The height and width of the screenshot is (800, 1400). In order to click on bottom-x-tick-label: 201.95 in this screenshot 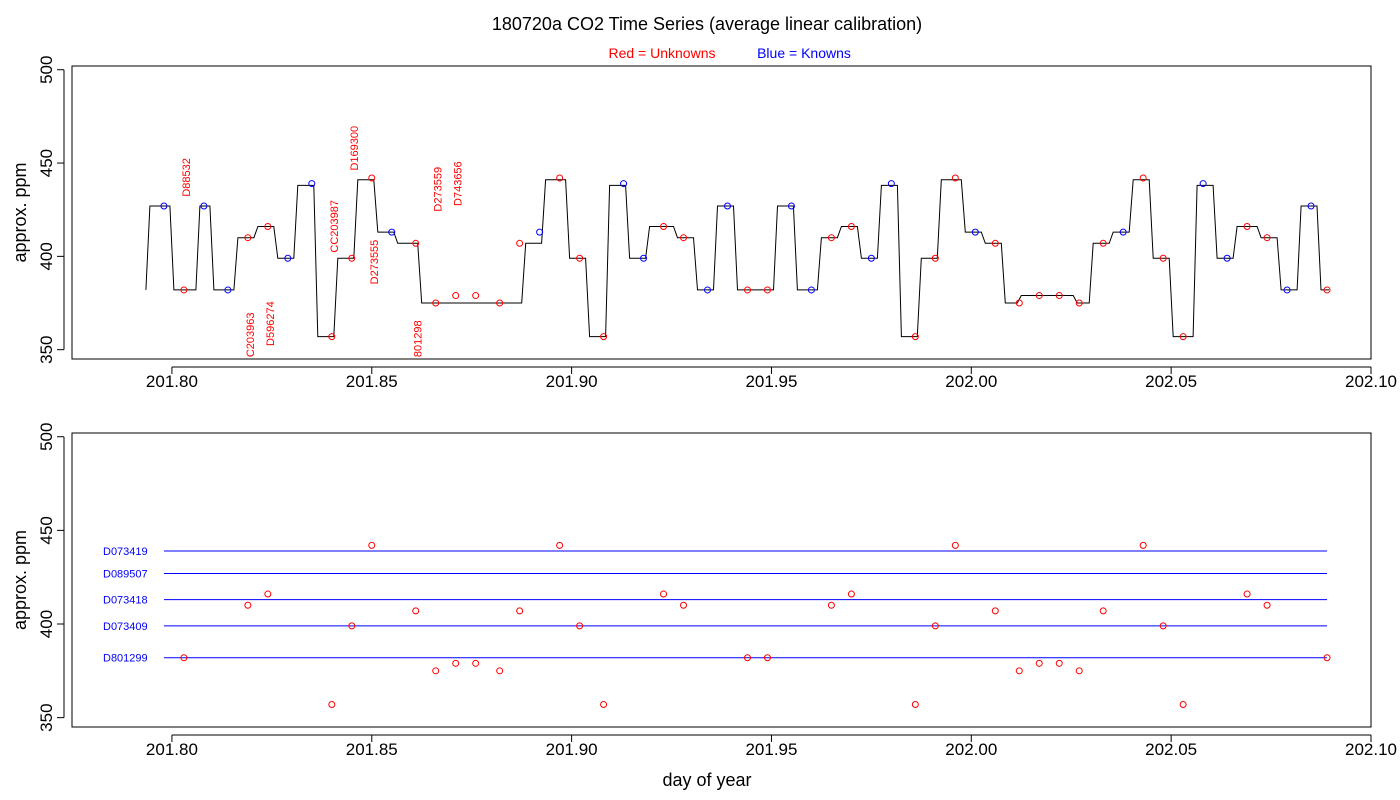, I will do `click(771, 749)`.